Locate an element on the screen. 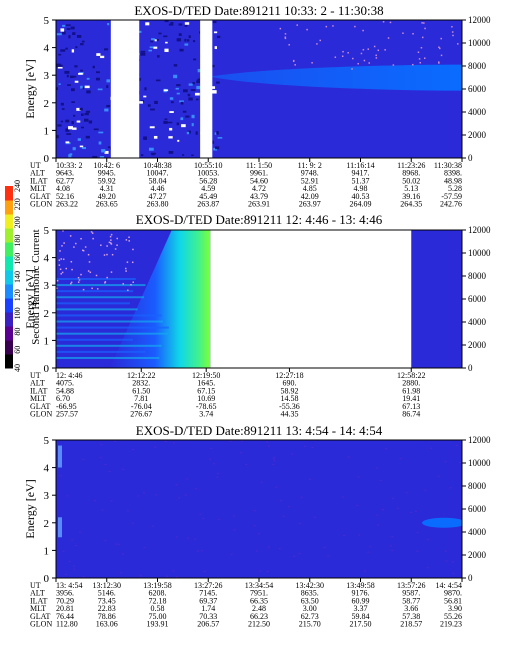 The width and height of the screenshot is (505, 649). colorbar-tick-label: 60 is located at coordinates (17, 350).